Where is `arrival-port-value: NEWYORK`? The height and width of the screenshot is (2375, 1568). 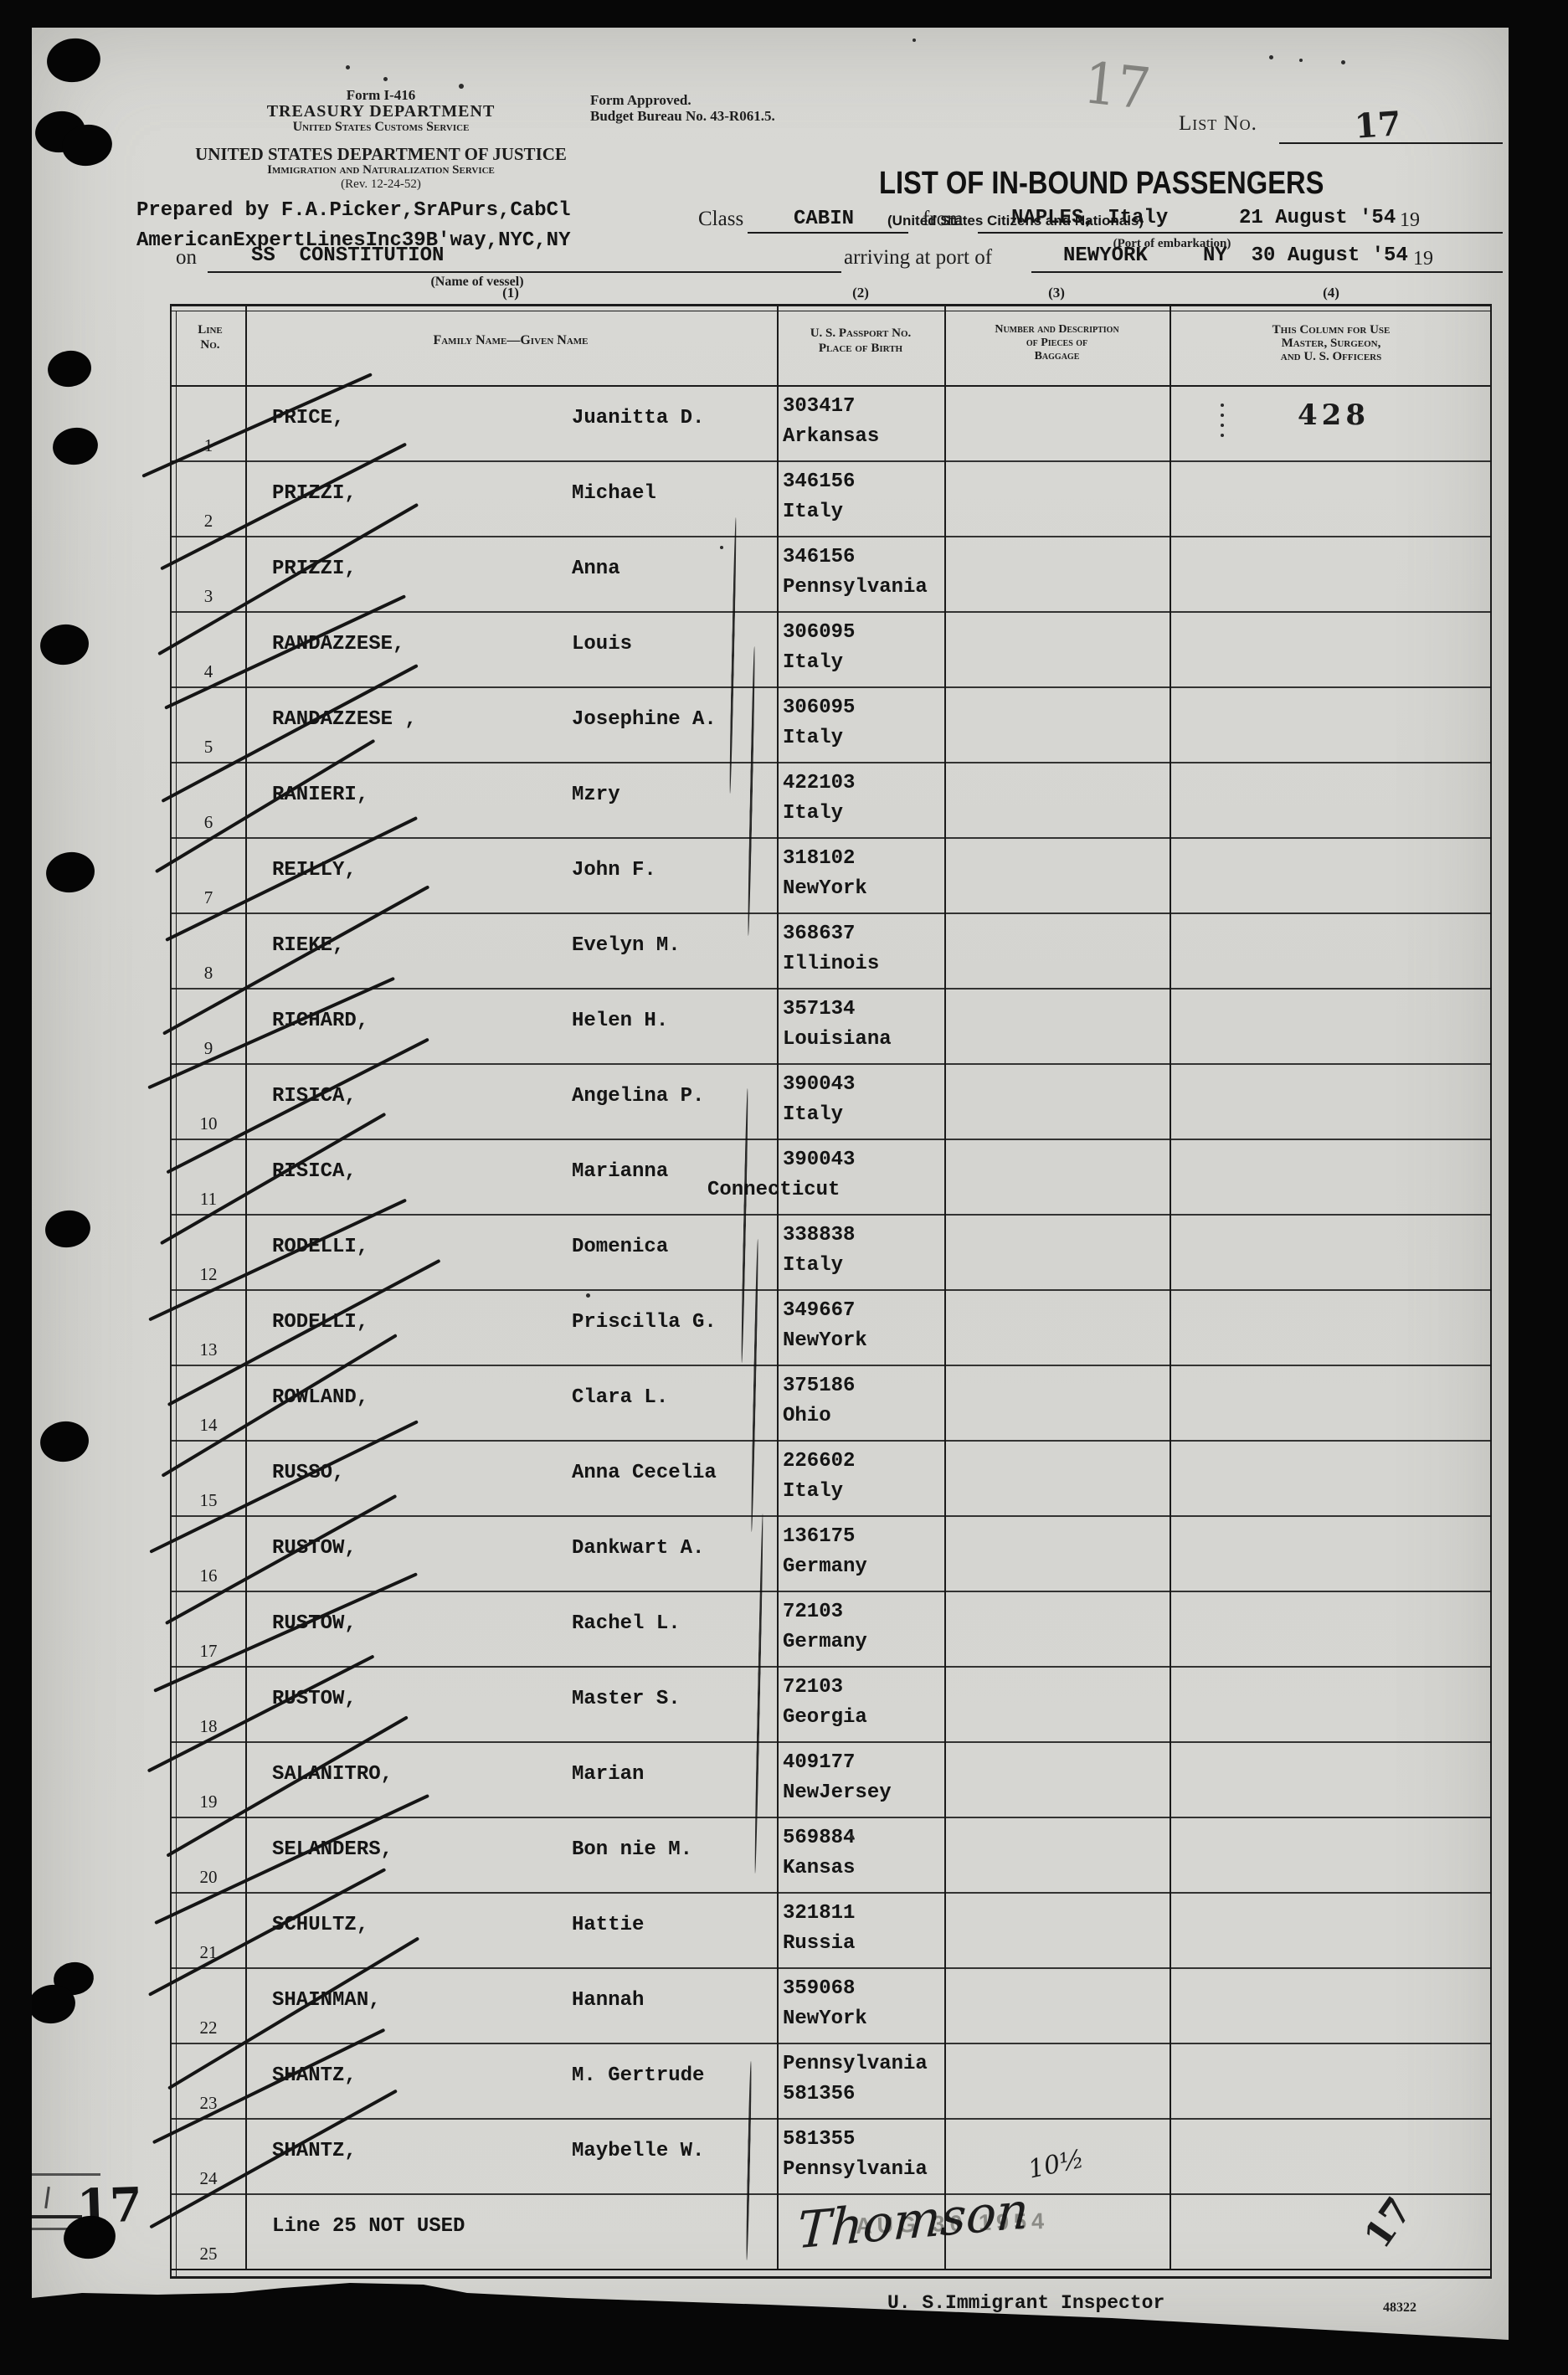
arrival-port-value: NEWYORK is located at coordinates (1105, 255).